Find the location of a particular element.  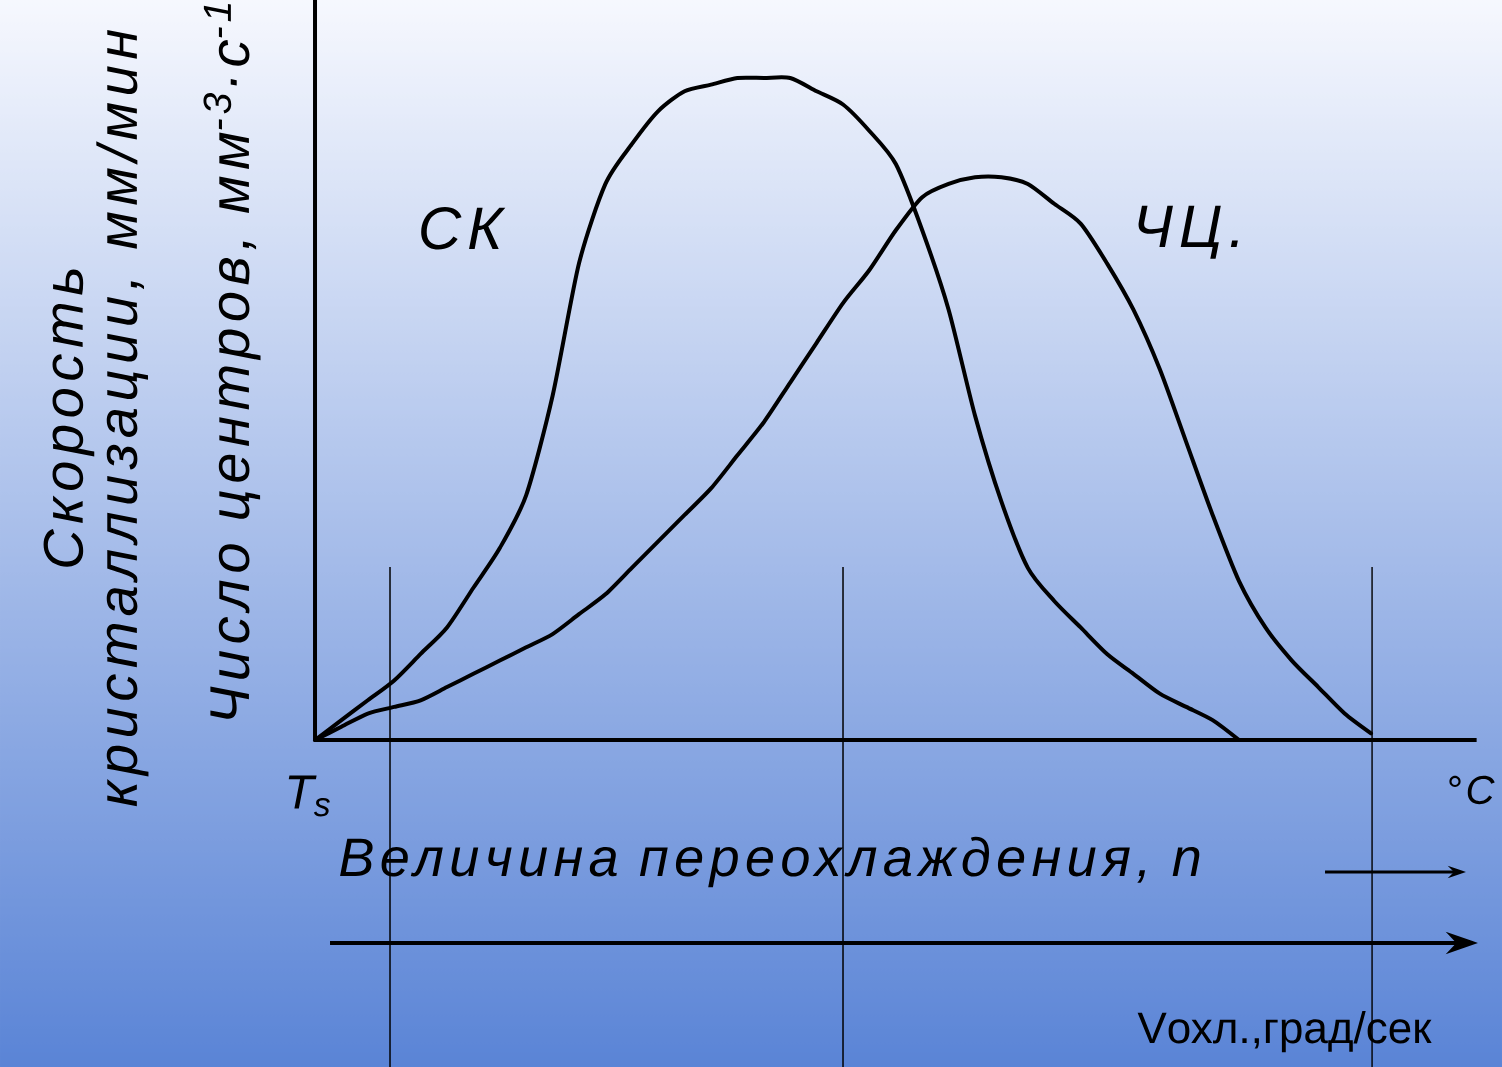

y-axis-title: Скорость кристаллизации, мм/мин is located at coordinates (96, 418).